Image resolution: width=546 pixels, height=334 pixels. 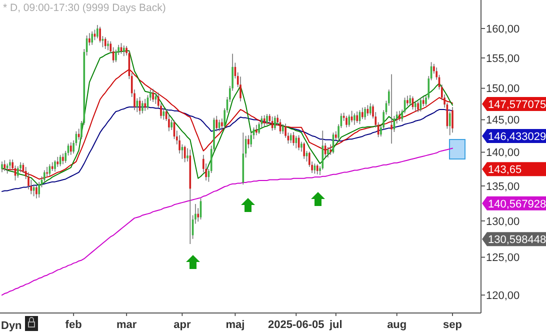 What do you see at coordinates (235, 325) in the screenshot?
I see `x-tick-label: maj` at bounding box center [235, 325].